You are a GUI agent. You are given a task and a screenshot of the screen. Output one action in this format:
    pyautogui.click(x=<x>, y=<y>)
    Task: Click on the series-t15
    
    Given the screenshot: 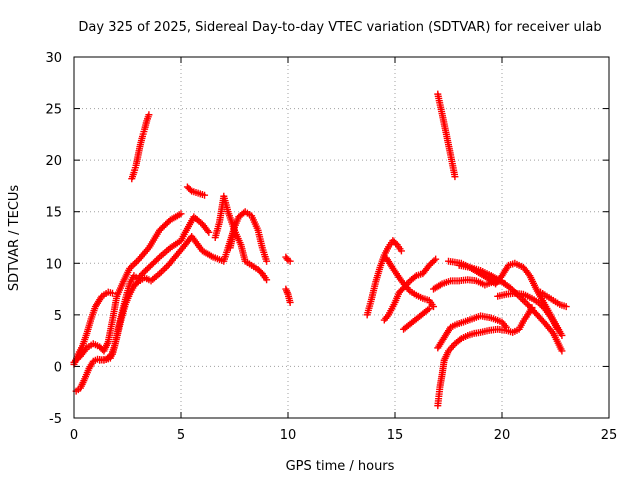 What is the action you would take?
    pyautogui.click(x=446, y=135)
    